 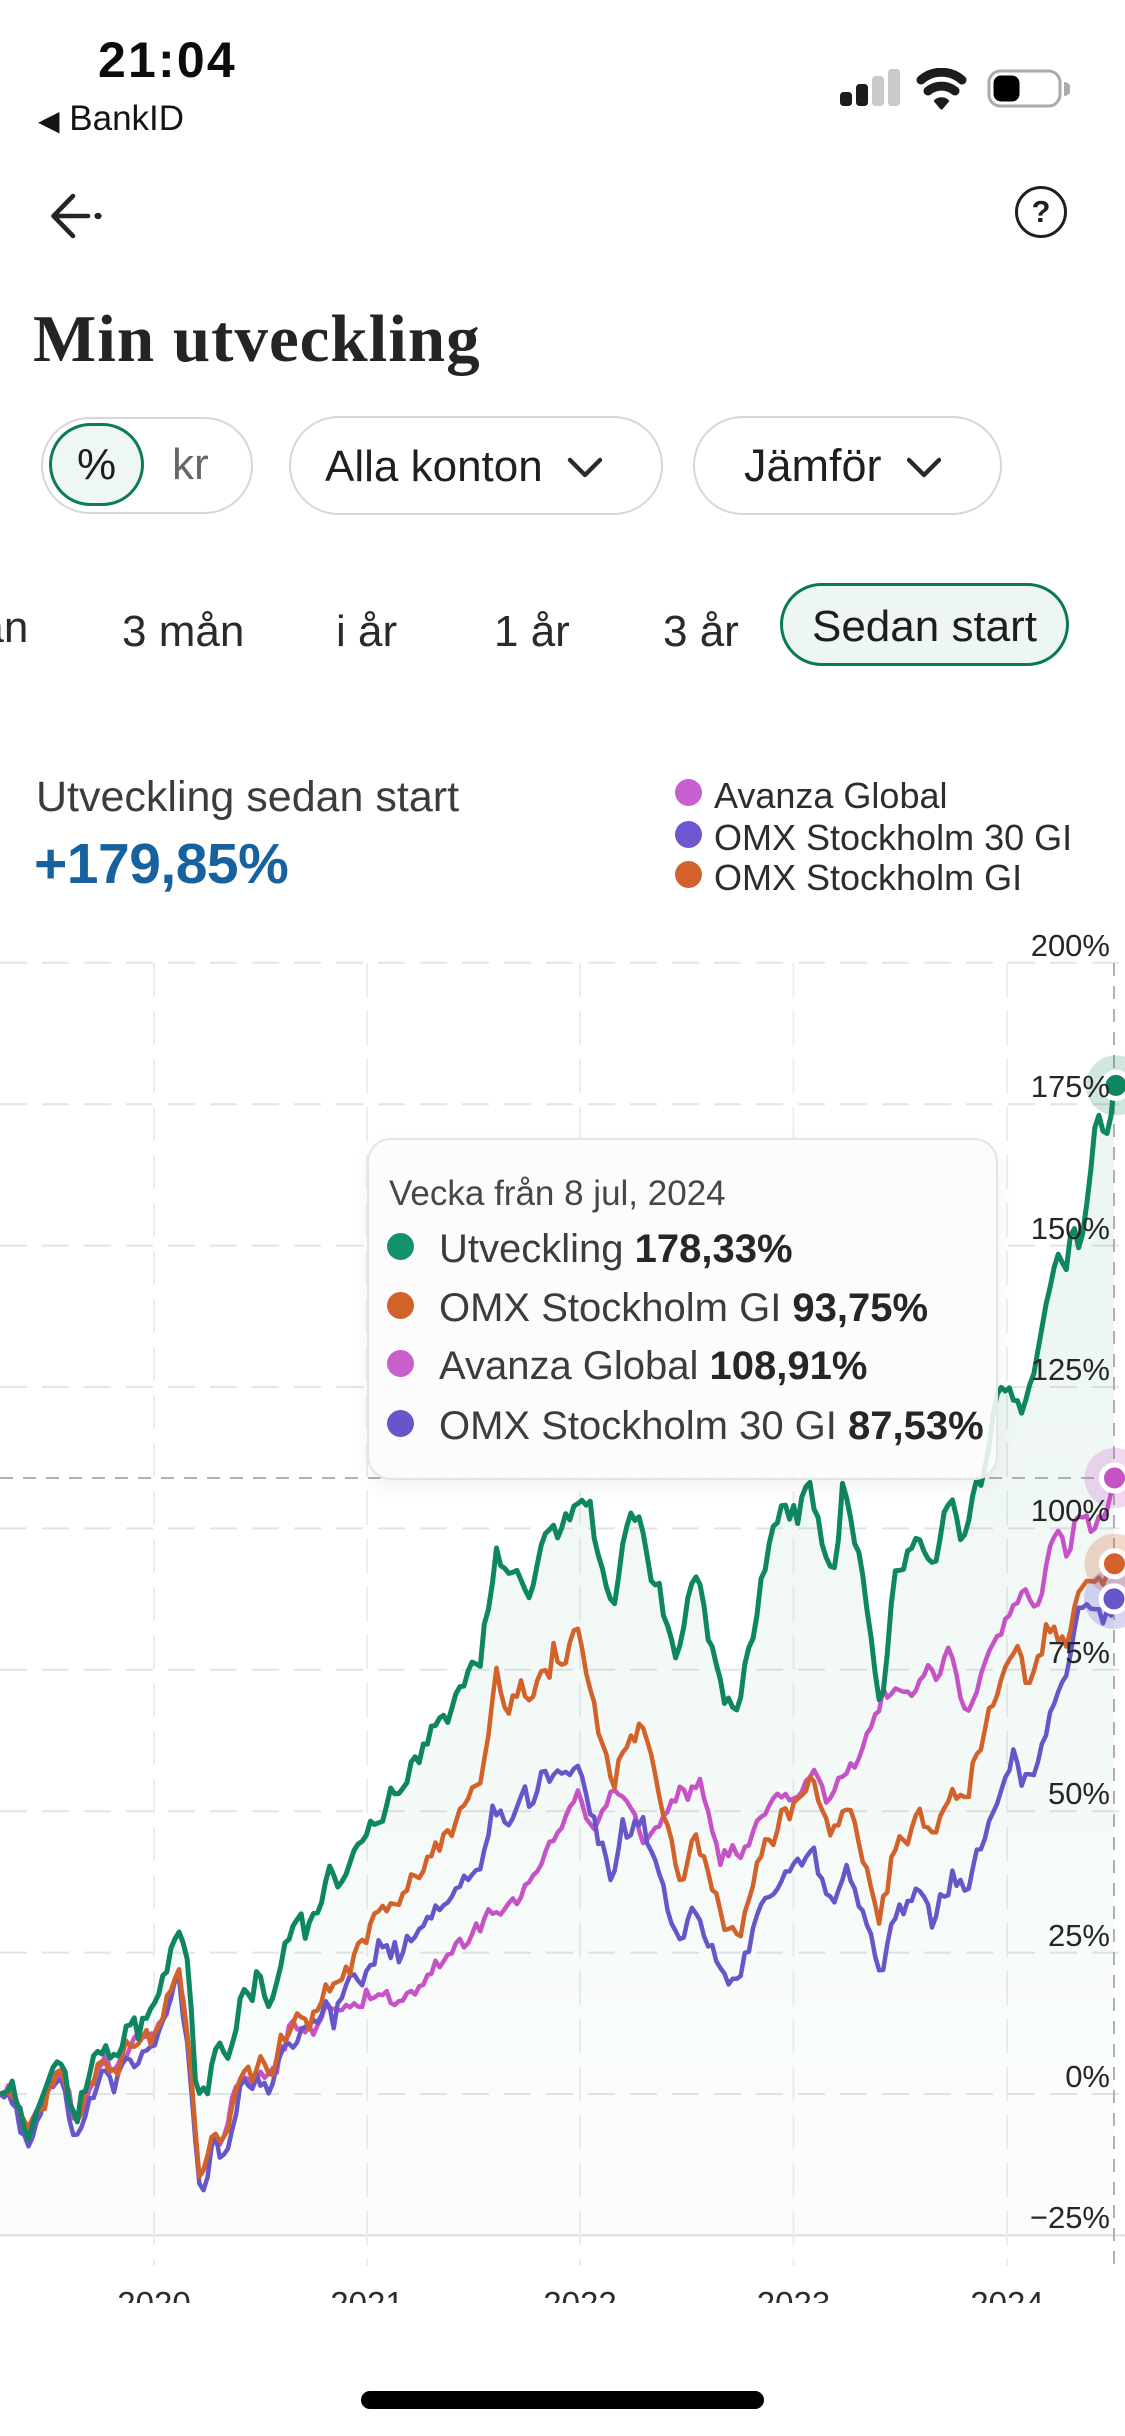 I want to click on svg-text: 125%, so click(x=1070, y=1369).